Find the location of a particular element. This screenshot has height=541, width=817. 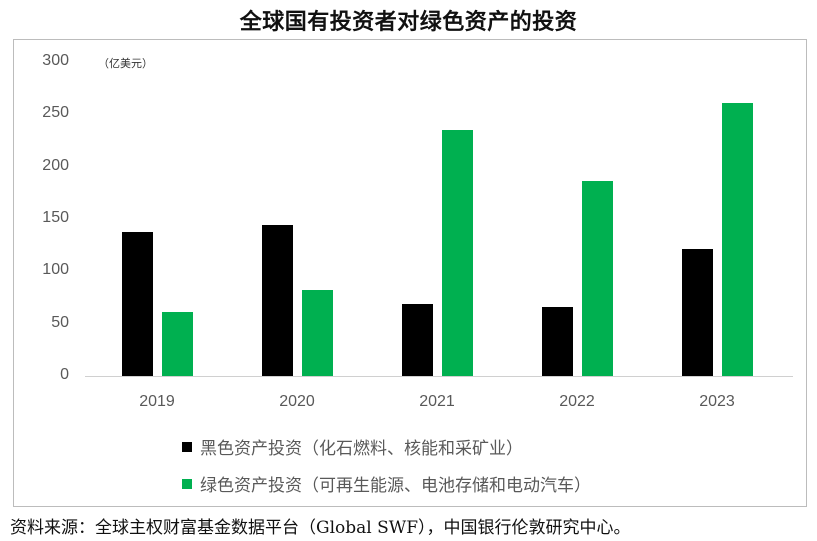

legend-marker-black-icon is located at coordinates (187, 446).